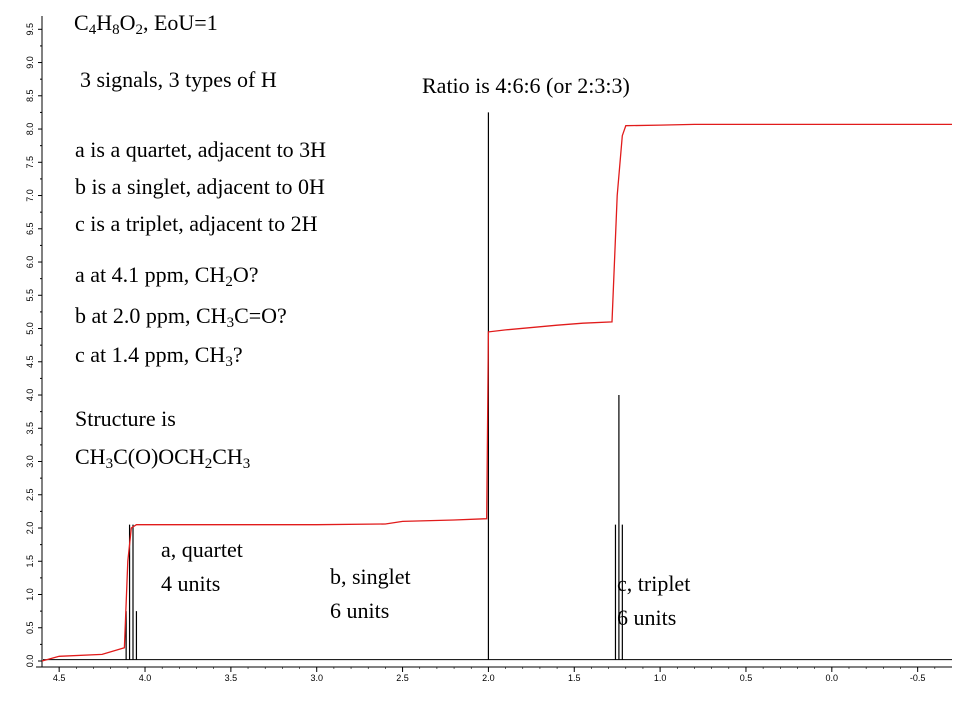  I want to click on y-tick-label: 8.5, so click(30, 96).